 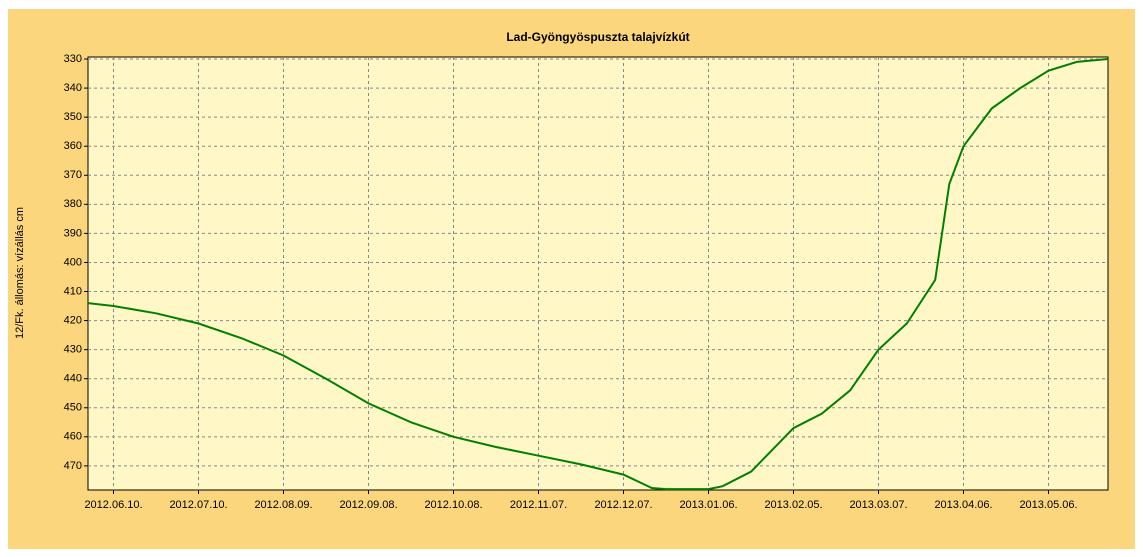 I want to click on x-tick-label: 2012.09.08., so click(x=368, y=505).